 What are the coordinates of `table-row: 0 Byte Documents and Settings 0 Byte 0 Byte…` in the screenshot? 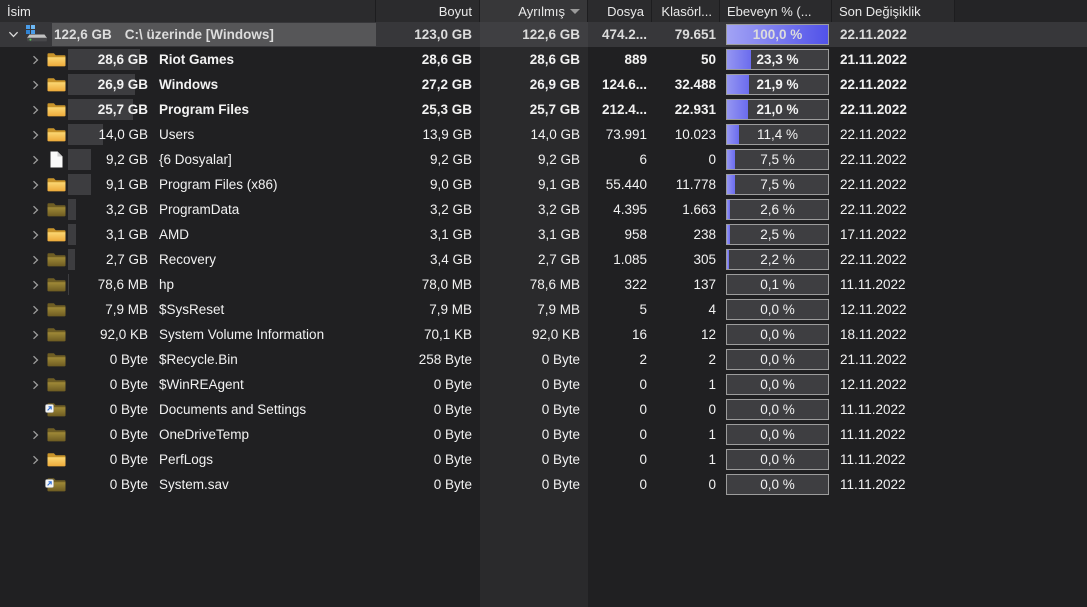 It's located at (543, 409).